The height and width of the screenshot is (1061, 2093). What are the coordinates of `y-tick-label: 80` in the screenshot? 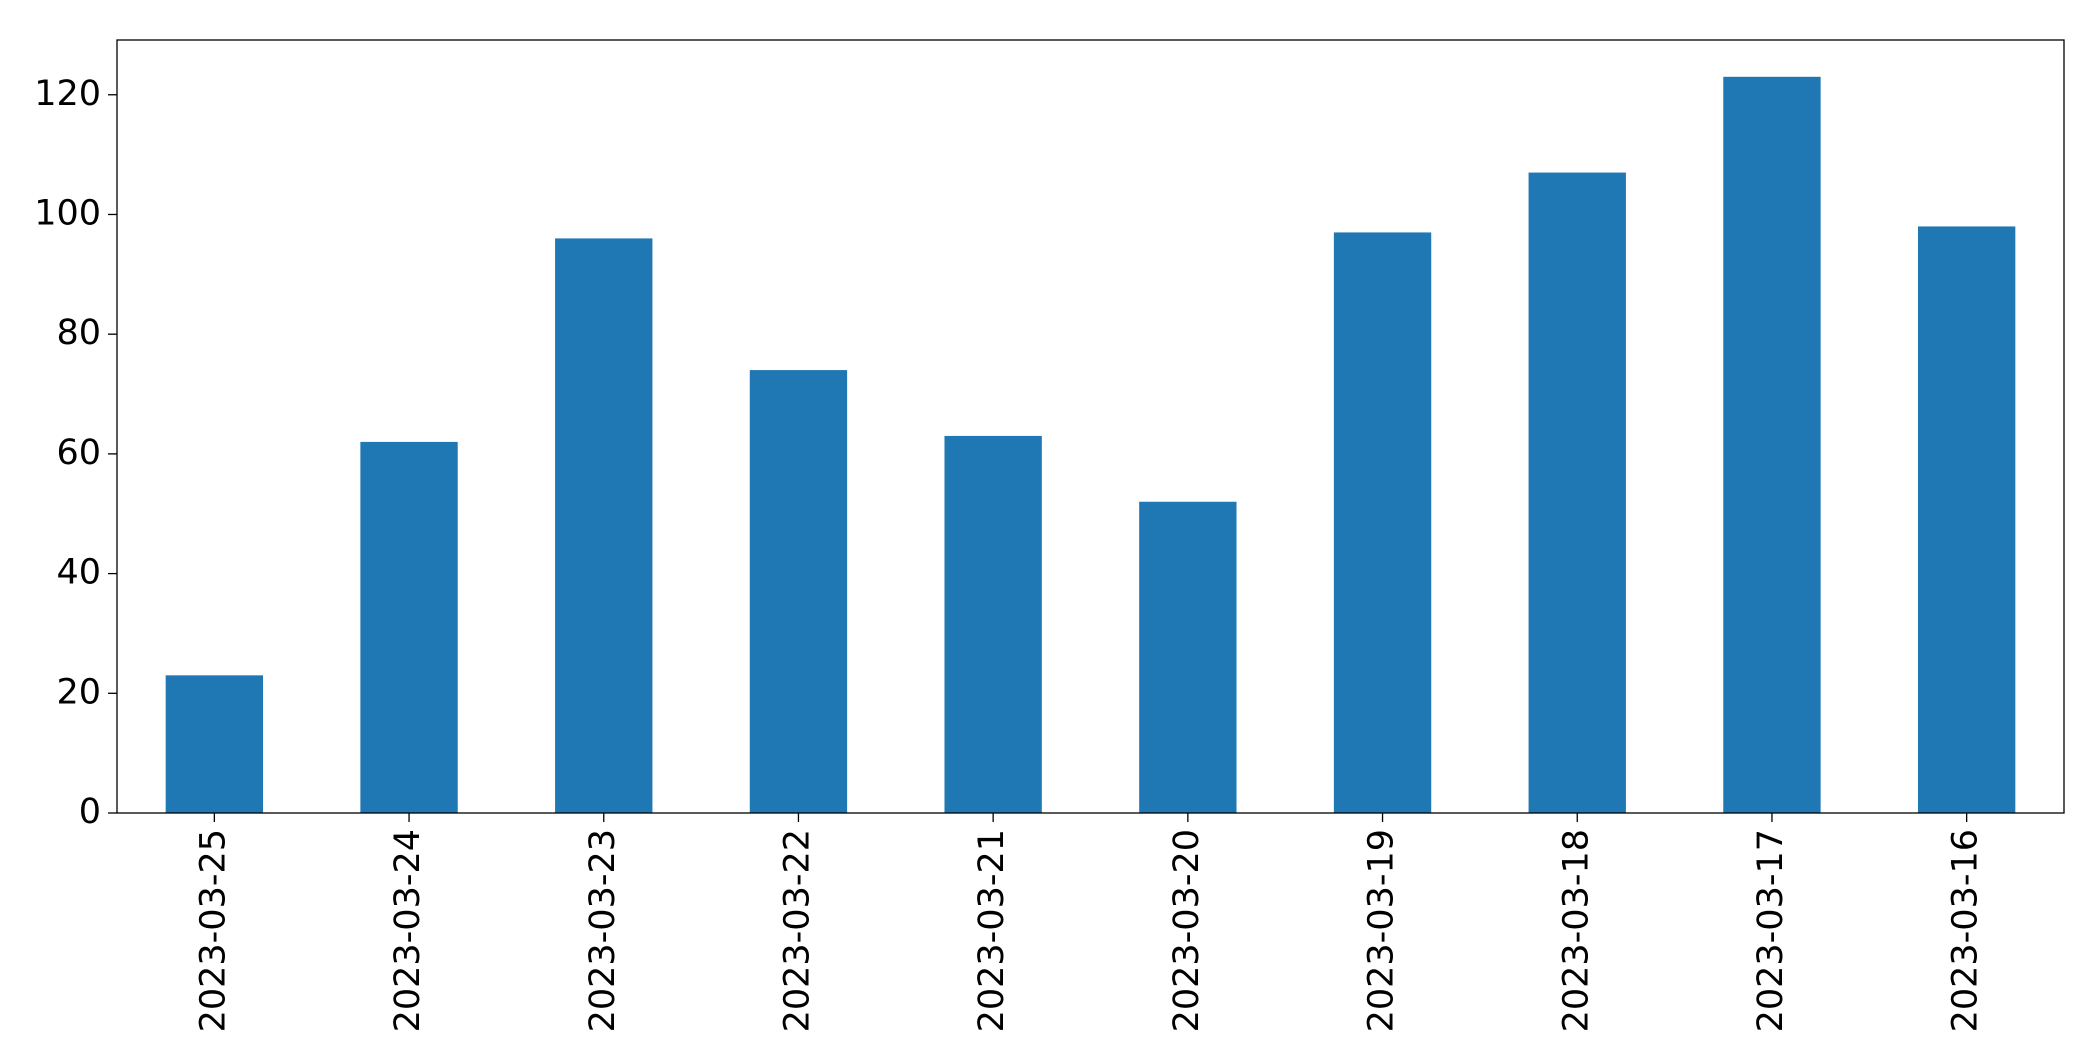 It's located at (78, 333).